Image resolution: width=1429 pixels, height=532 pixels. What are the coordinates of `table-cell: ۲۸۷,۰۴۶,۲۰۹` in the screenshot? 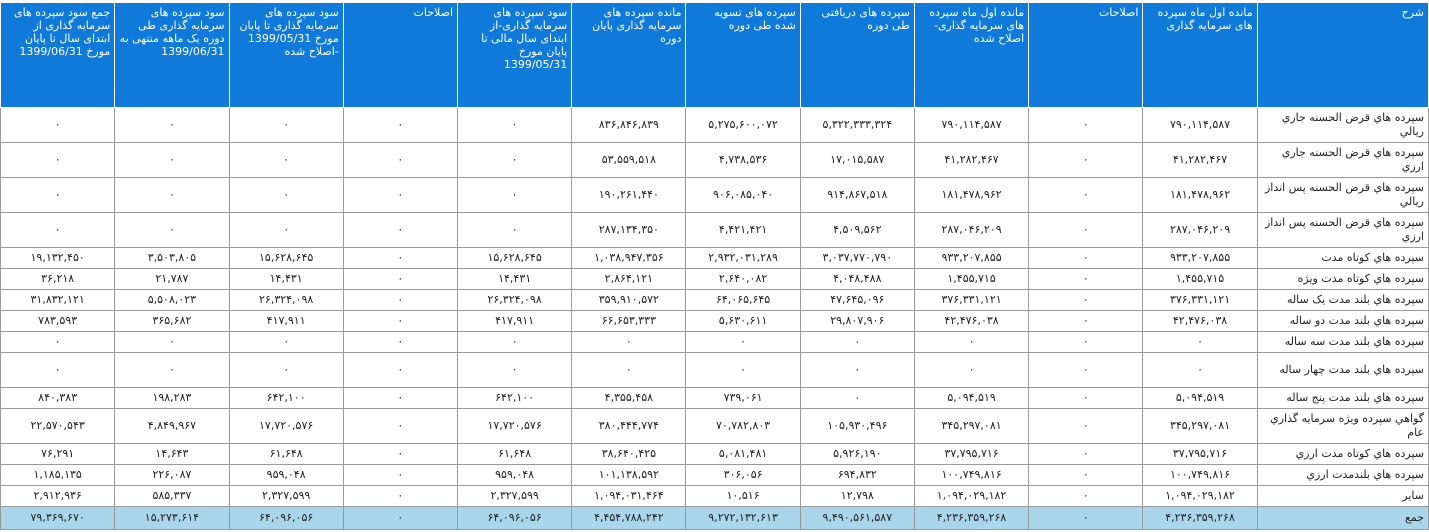 It's located at (971, 230).